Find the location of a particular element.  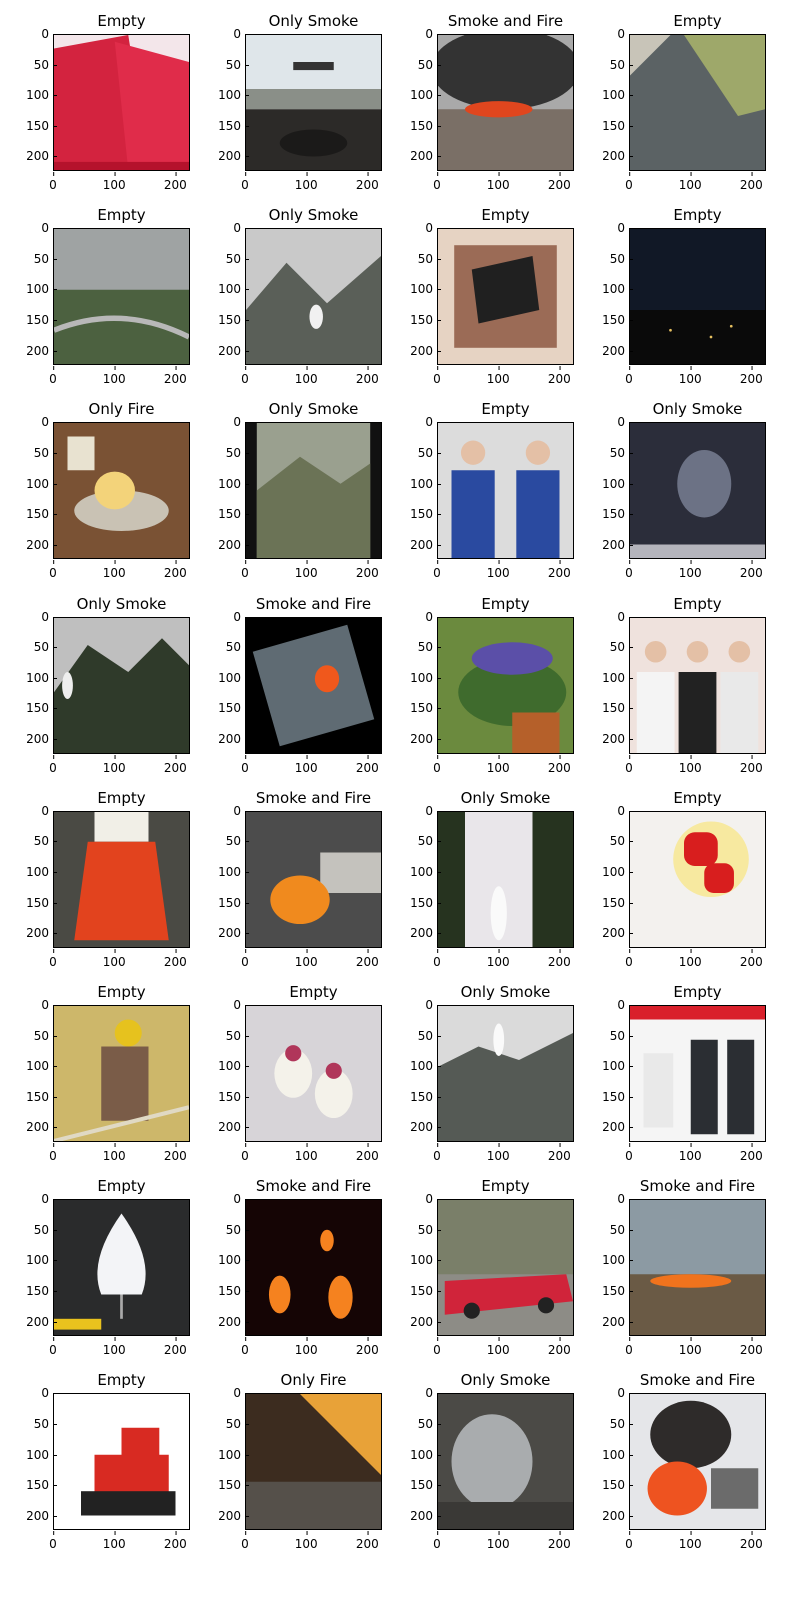

image-panel: Smoke and Fire 0 50 100 150 200 0 100 200 is located at coordinates (287, 688).